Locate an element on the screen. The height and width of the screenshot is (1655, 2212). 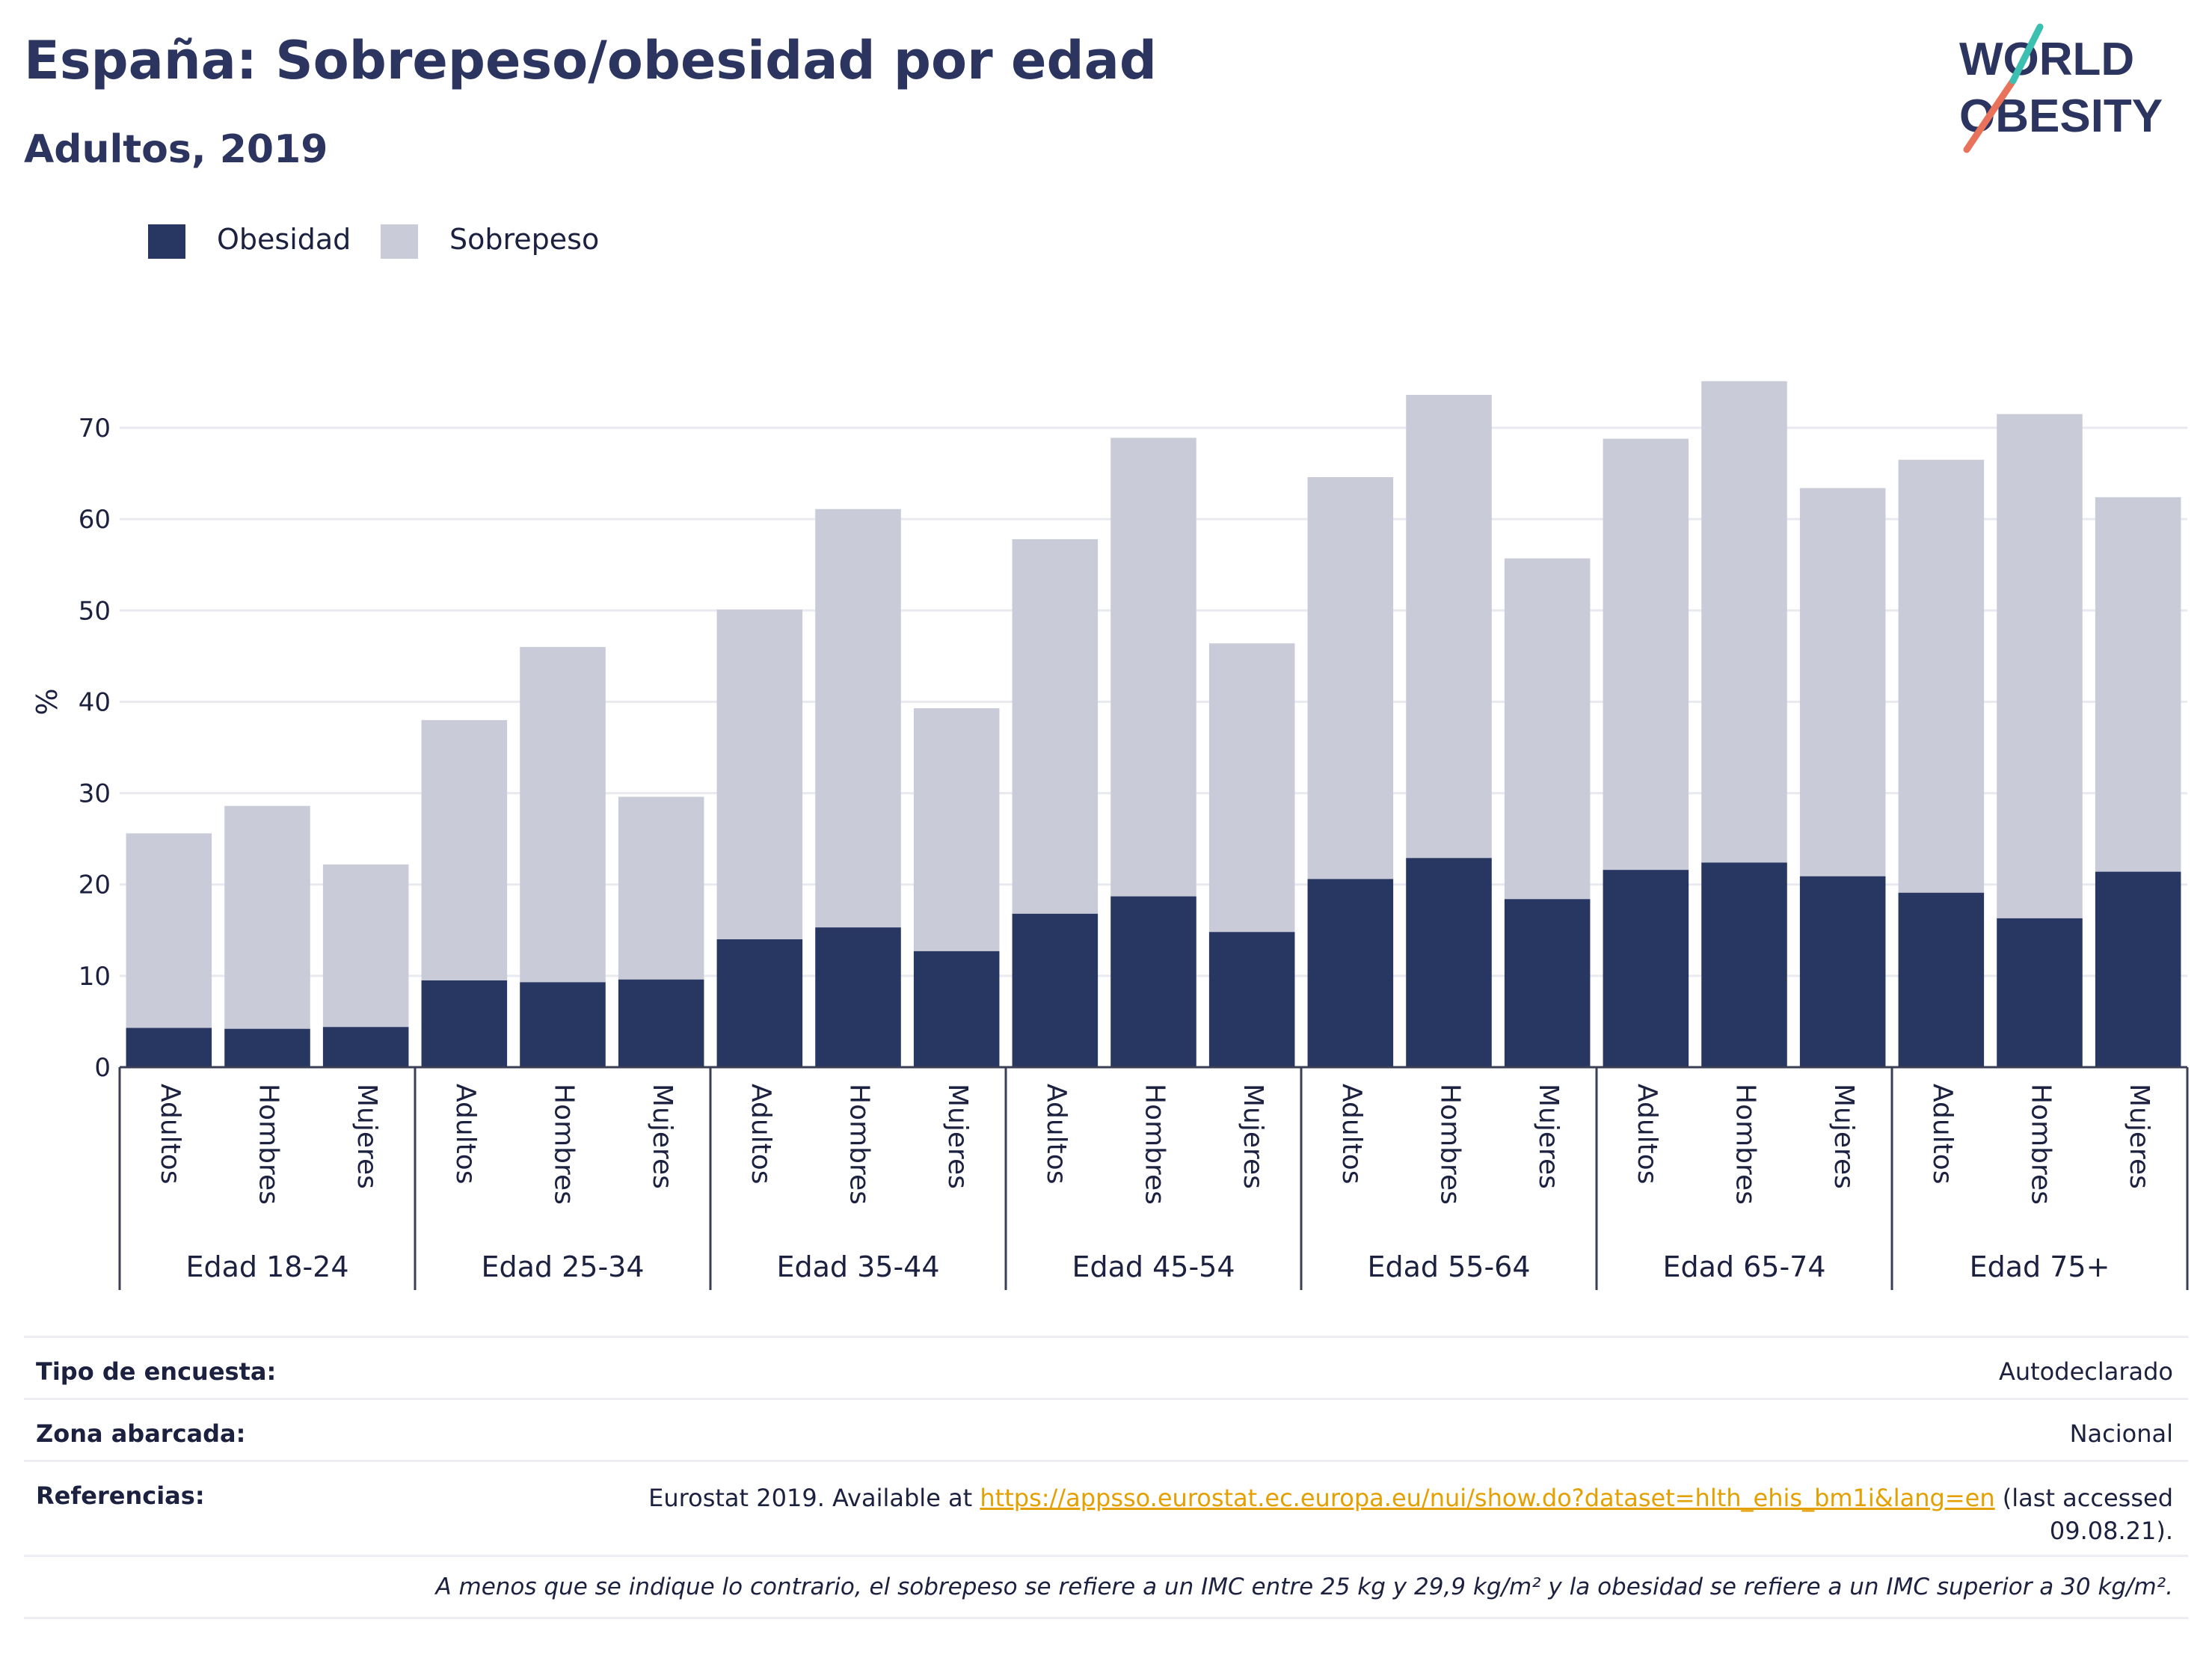
legend-swatch-sobrepeso is located at coordinates (399, 241).